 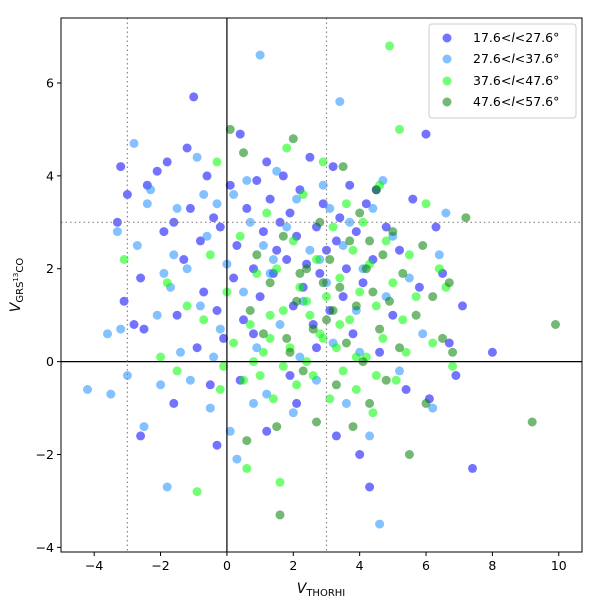 I want to click on legend-label-3-suffix: <47.6°, so click(x=537, y=80).